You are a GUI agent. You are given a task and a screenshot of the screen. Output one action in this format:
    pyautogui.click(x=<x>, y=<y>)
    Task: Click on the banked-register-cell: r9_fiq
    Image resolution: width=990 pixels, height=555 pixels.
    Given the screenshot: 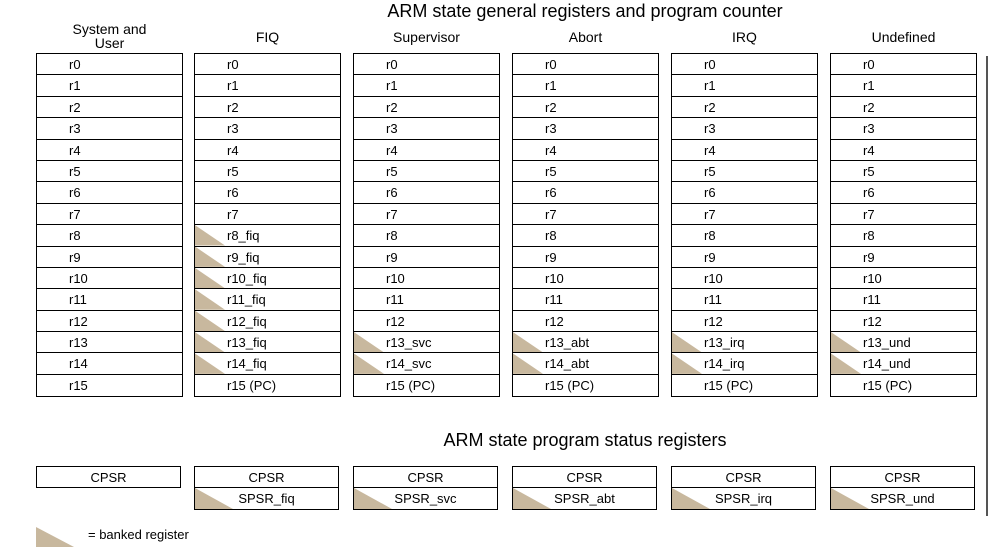 What is the action you would take?
    pyautogui.click(x=267, y=257)
    